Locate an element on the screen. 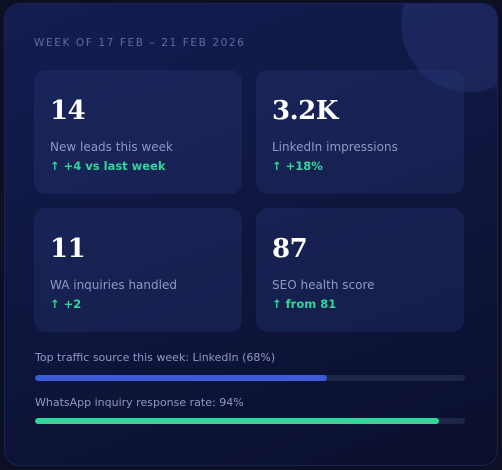 This screenshot has height=470, width=502. stat-card-wa-inquiries: 11 WA inquiries handled ↑ +2 is located at coordinates (138, 270).